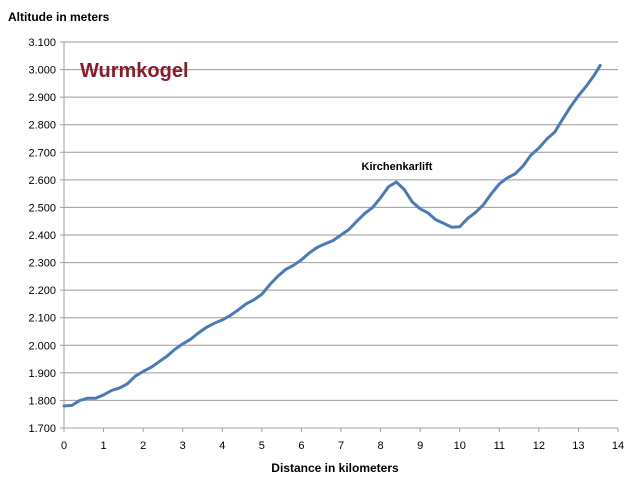 This screenshot has height=480, width=640. Describe the element at coordinates (42, 153) in the screenshot. I see `y-tick-label: 2.700` at that location.